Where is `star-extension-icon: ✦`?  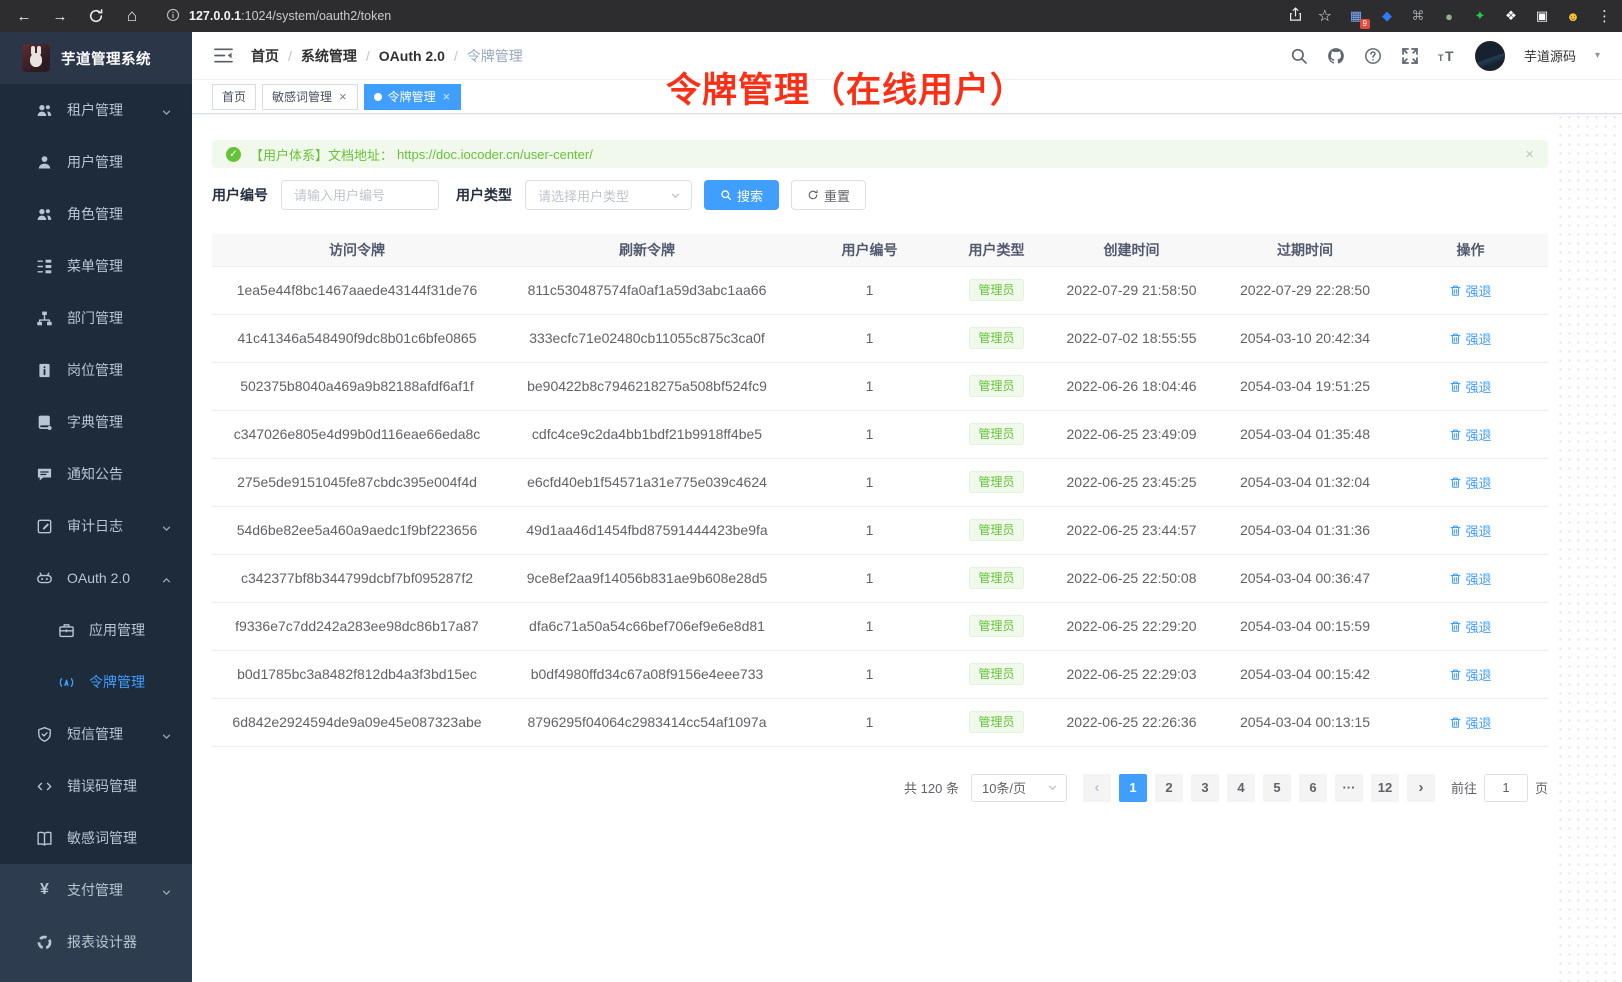 star-extension-icon: ✦ is located at coordinates (1480, 15).